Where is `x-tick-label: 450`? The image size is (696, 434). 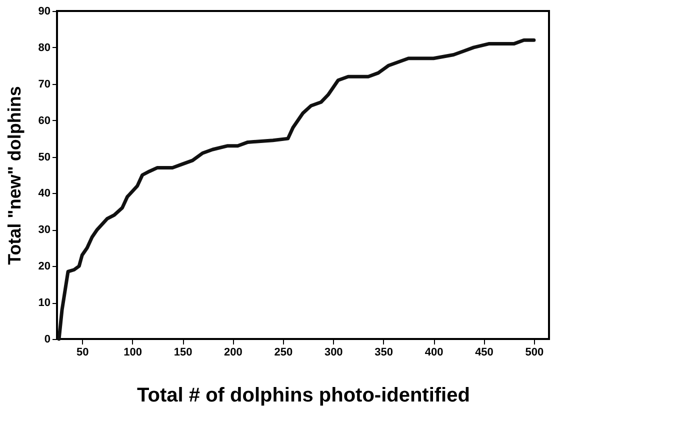
x-tick-label: 450 is located at coordinates (484, 352).